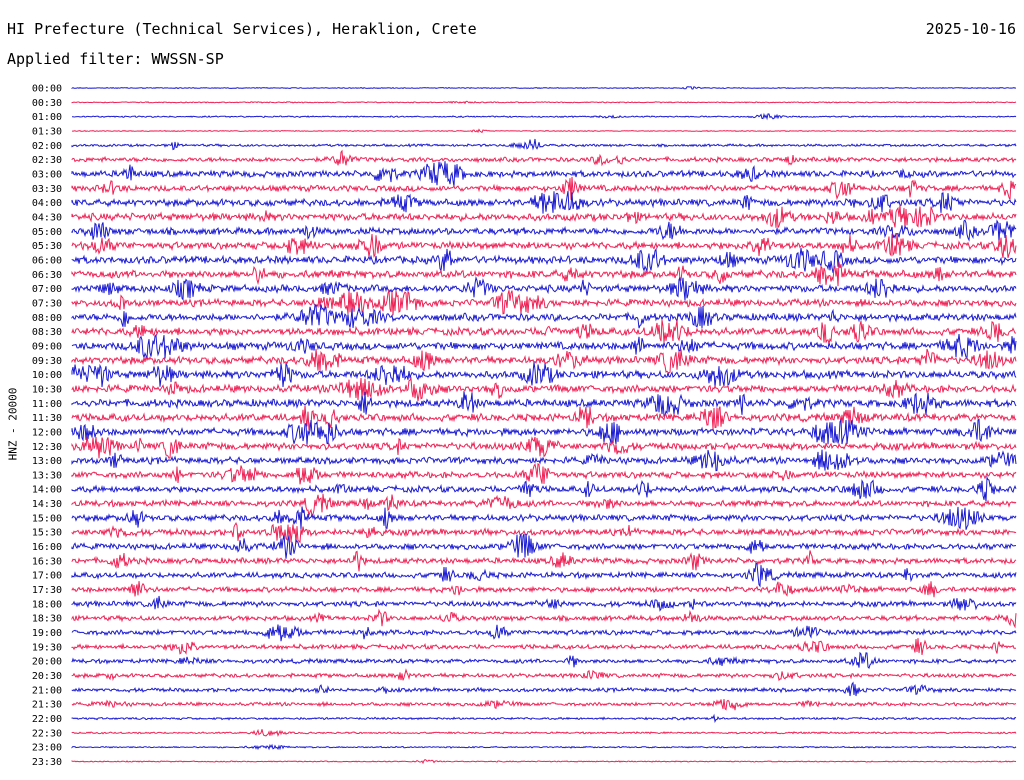 The image size is (1024, 780). What do you see at coordinates (47, 676) in the screenshot?
I see `row-time-label: 20:30` at bounding box center [47, 676].